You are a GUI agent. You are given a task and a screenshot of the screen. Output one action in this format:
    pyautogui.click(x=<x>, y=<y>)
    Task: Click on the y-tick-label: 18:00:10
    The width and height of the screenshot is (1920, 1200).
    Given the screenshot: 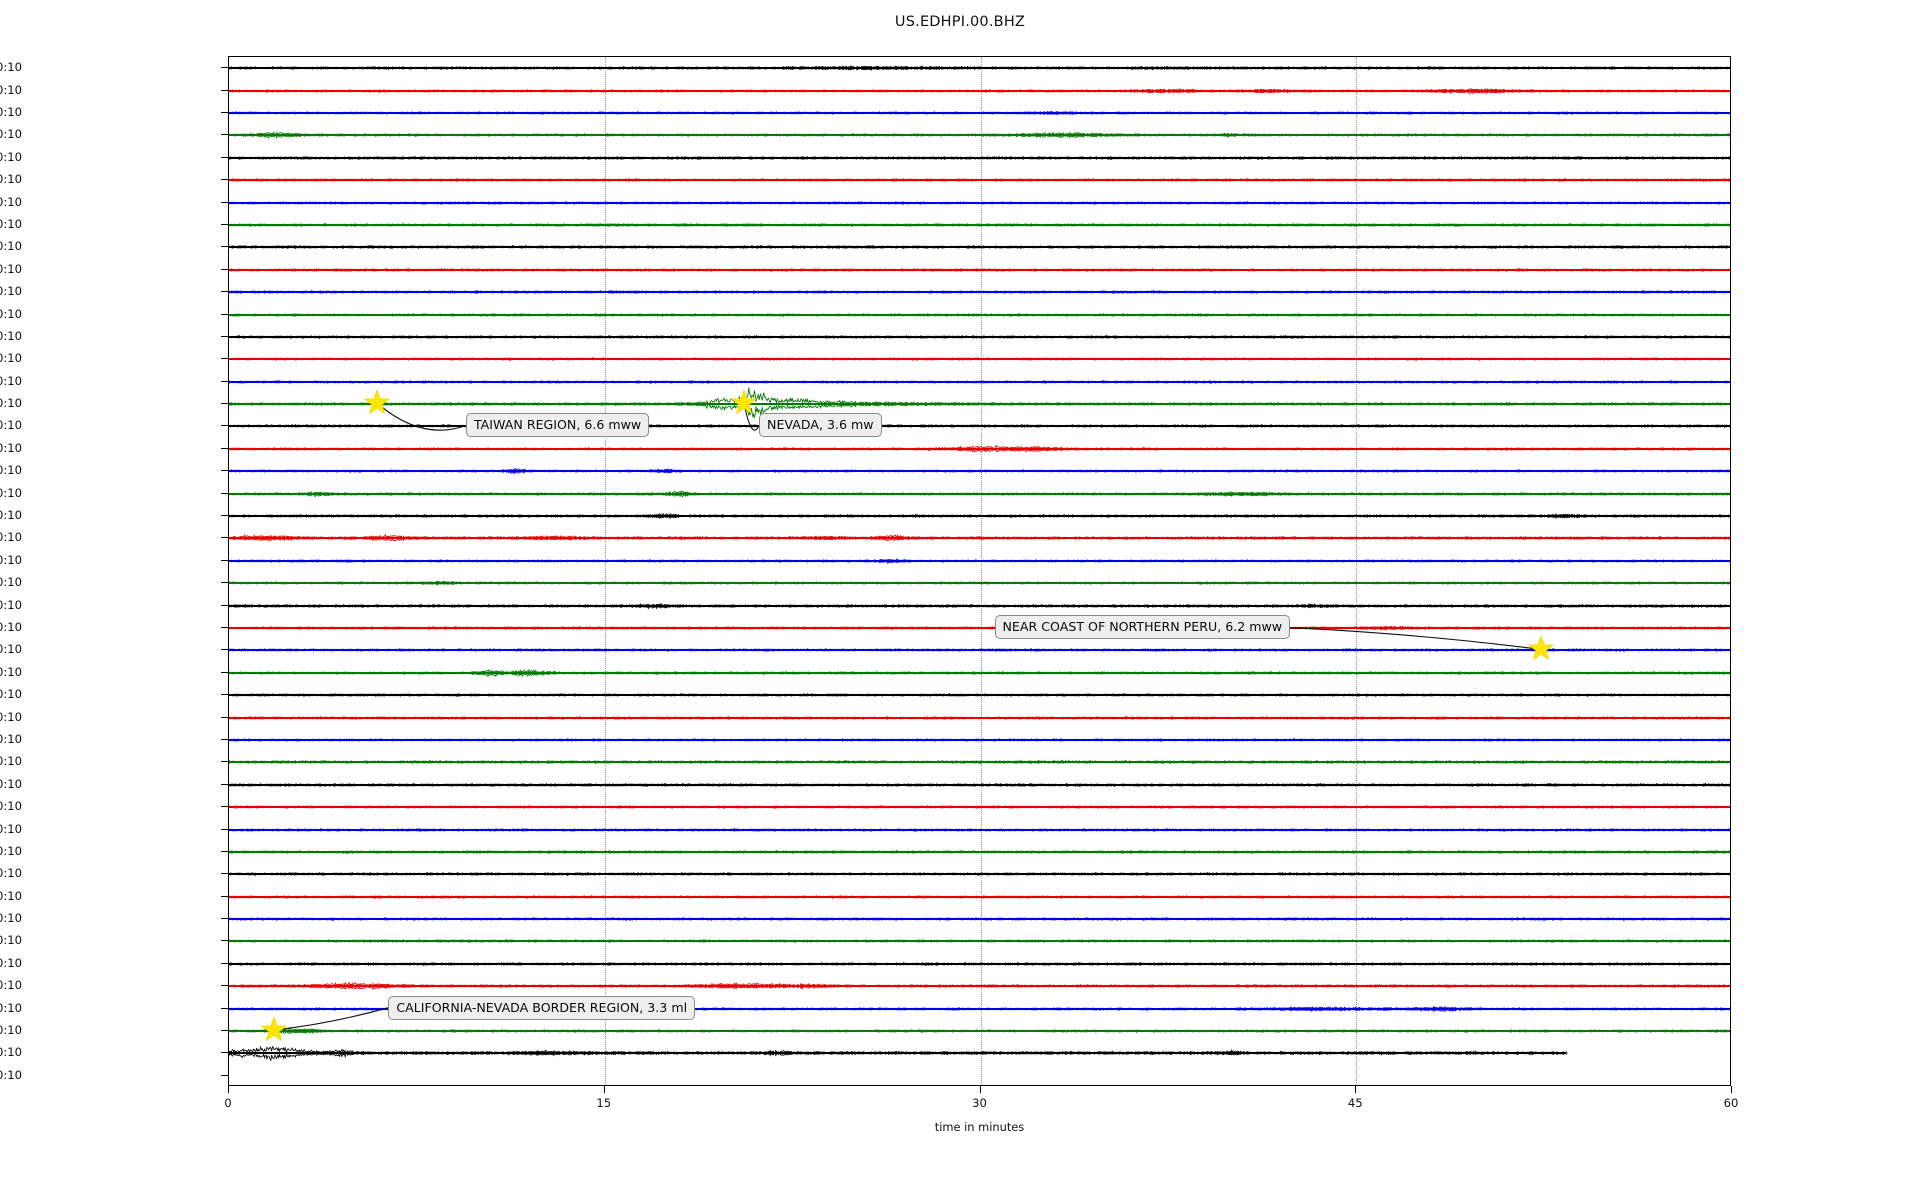 What is the action you would take?
    pyautogui.click(x=11, y=1007)
    